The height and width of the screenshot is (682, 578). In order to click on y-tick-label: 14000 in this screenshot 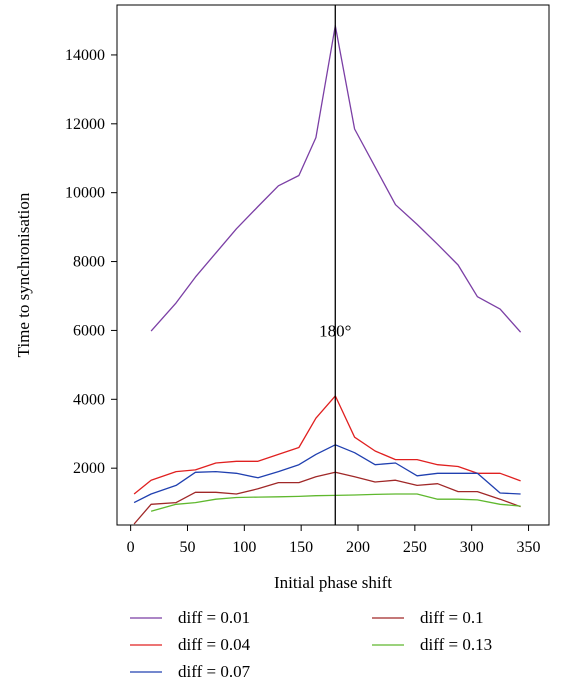, I will do `click(85, 55)`.